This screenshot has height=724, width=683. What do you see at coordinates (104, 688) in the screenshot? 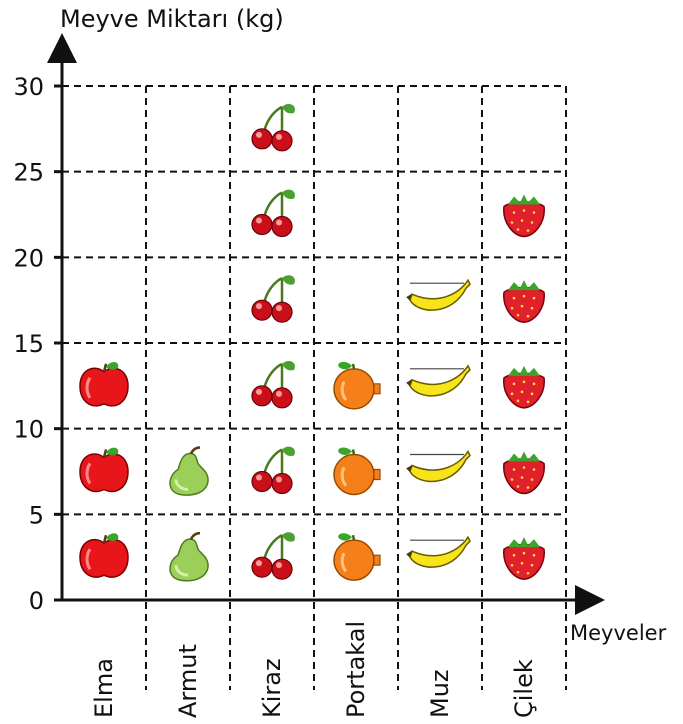
I see `category-label: Elma` at bounding box center [104, 688].